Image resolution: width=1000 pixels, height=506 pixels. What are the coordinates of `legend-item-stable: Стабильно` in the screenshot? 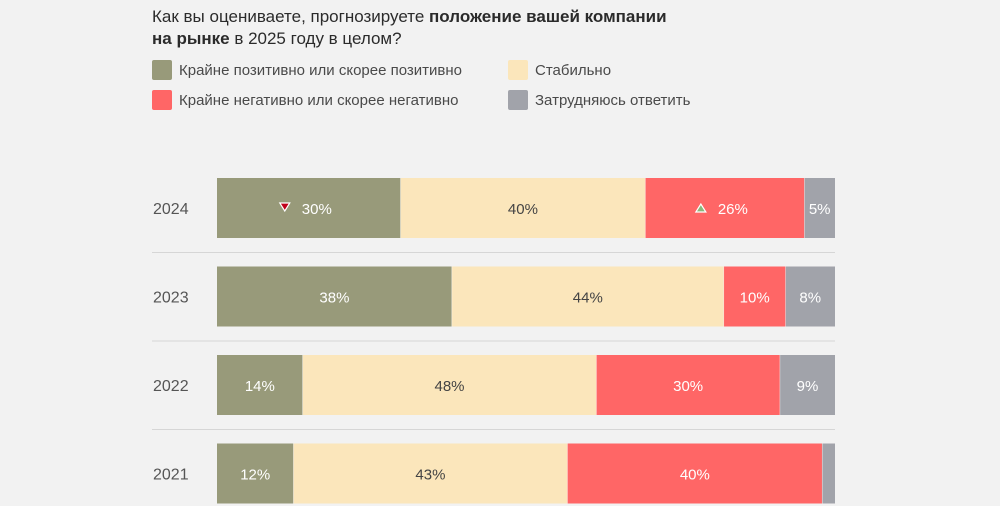 It's located at (559, 70).